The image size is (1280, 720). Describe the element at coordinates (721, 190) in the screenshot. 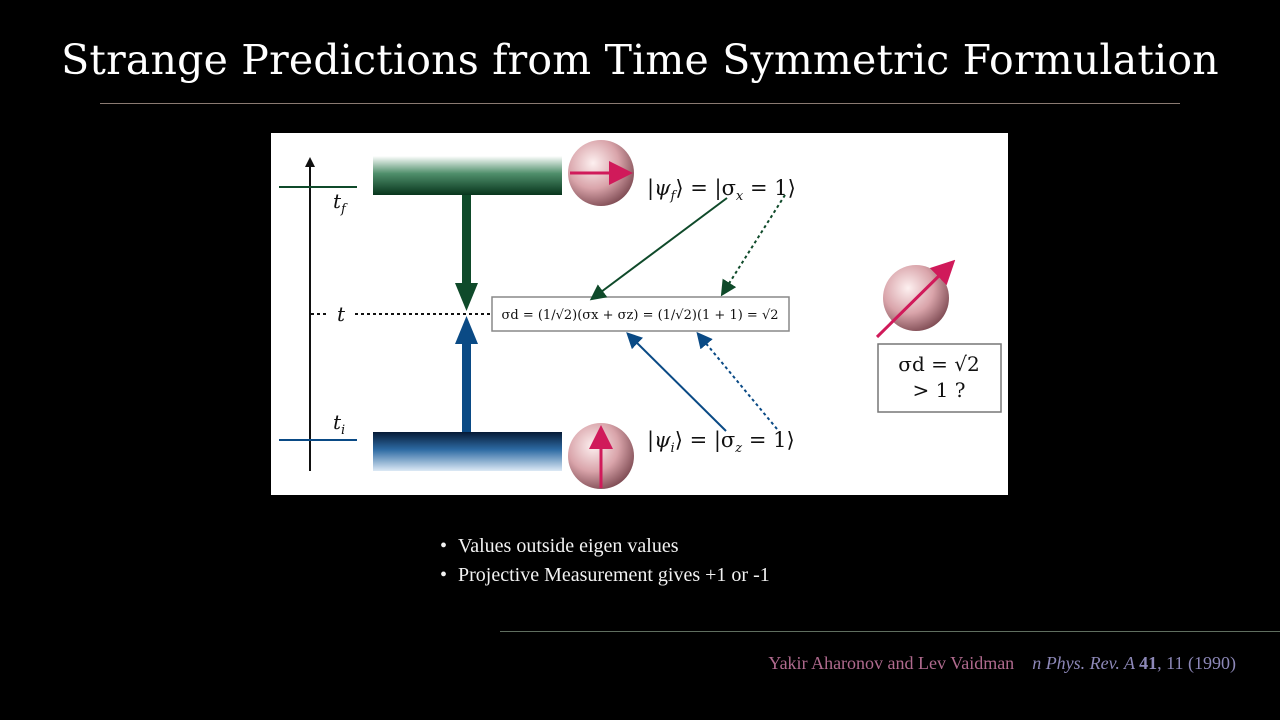

I see `final-state-equation: |ψf⟩ = |σx = 1⟩` at that location.